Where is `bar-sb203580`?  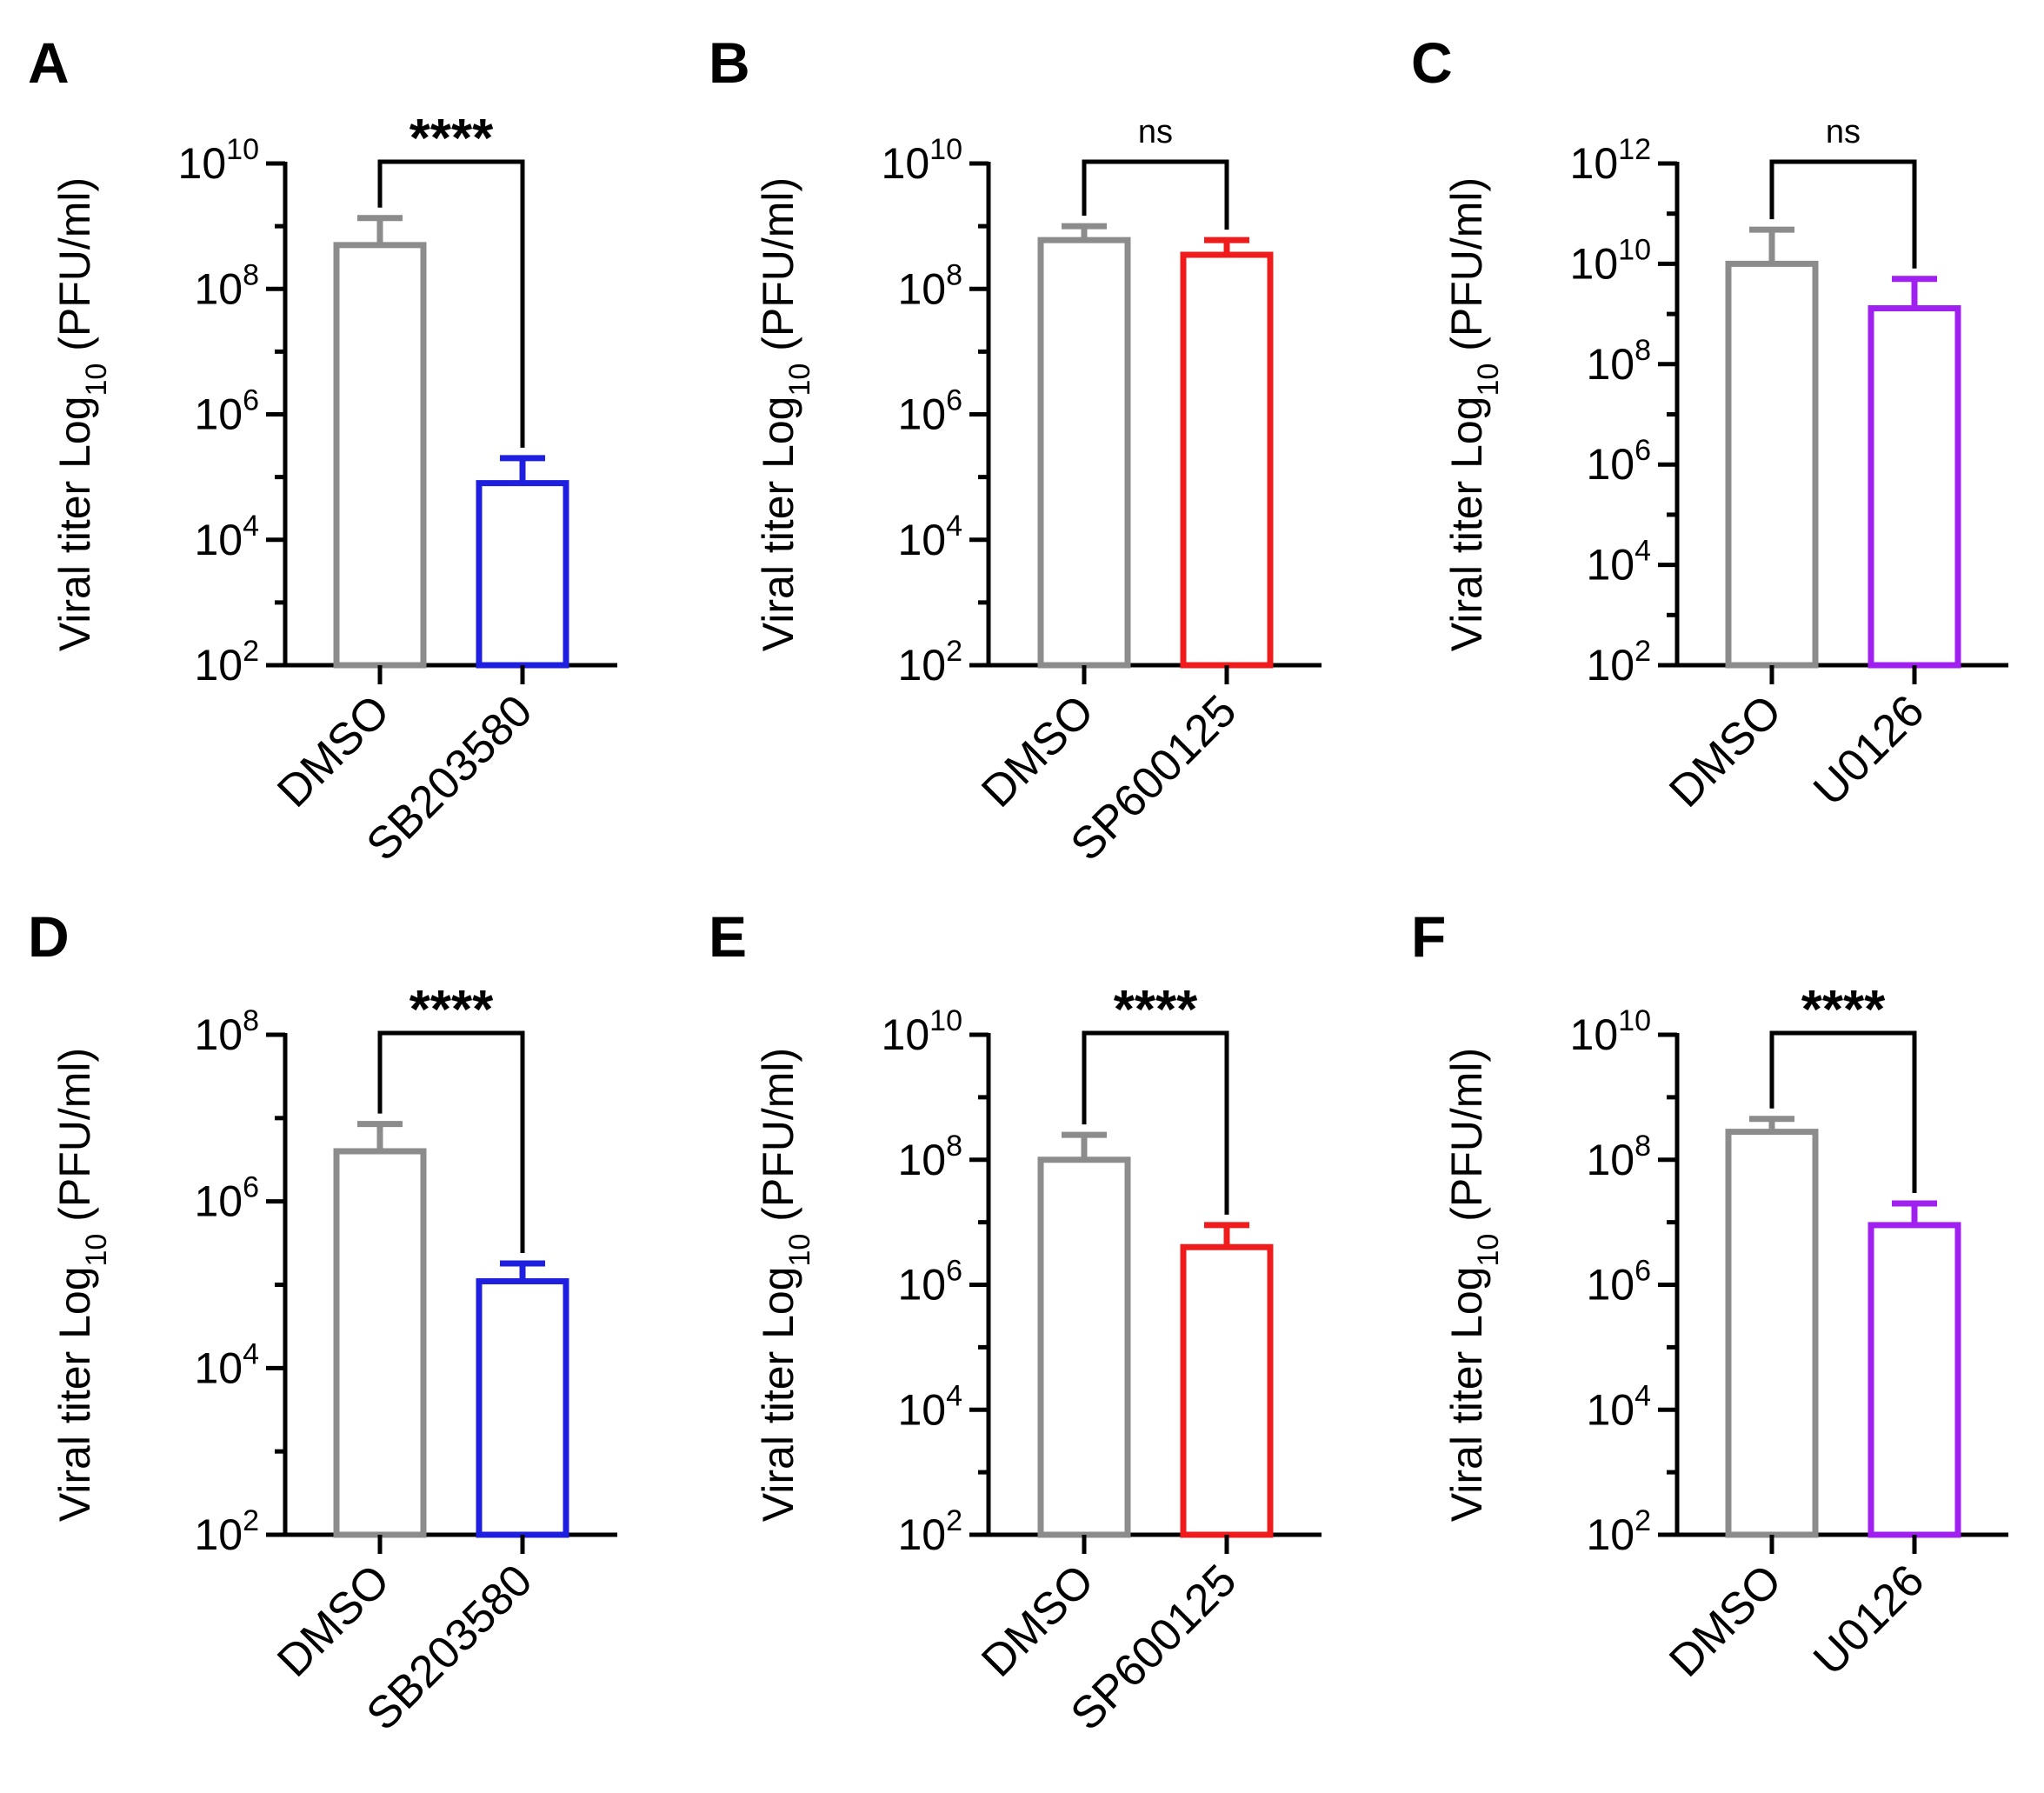
bar-sb203580 is located at coordinates (522, 574).